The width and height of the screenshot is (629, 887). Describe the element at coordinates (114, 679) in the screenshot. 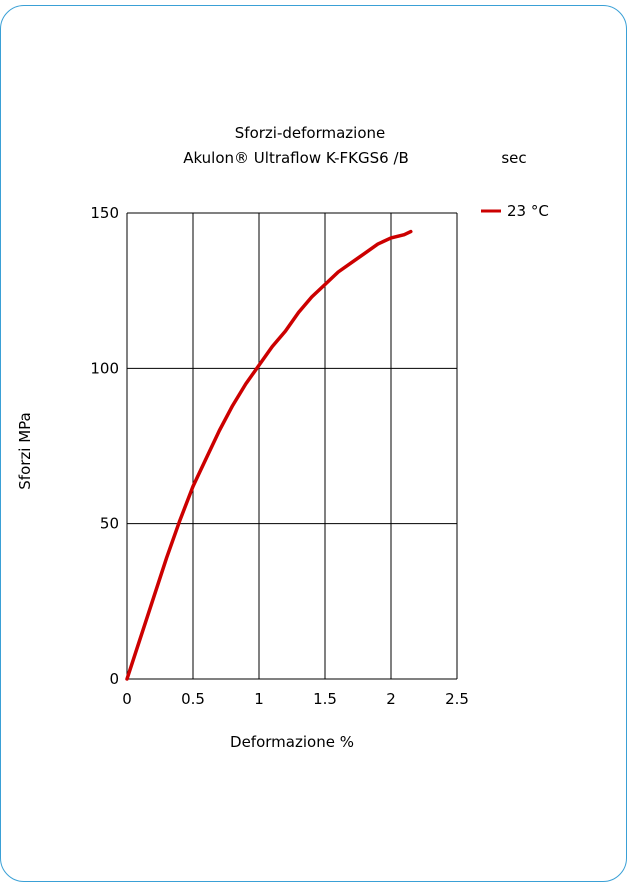

I see `y-tick-label: 0` at that location.